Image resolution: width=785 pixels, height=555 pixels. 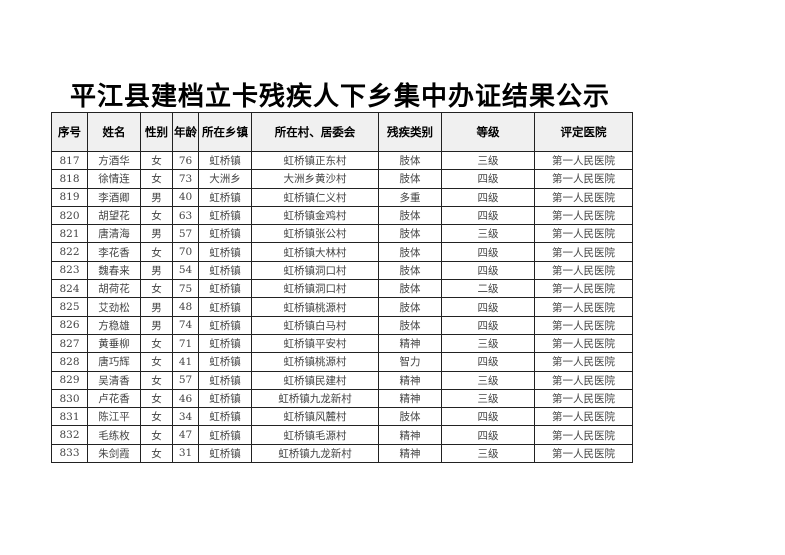 I want to click on table-cell: 李酒卿, so click(x=114, y=197).